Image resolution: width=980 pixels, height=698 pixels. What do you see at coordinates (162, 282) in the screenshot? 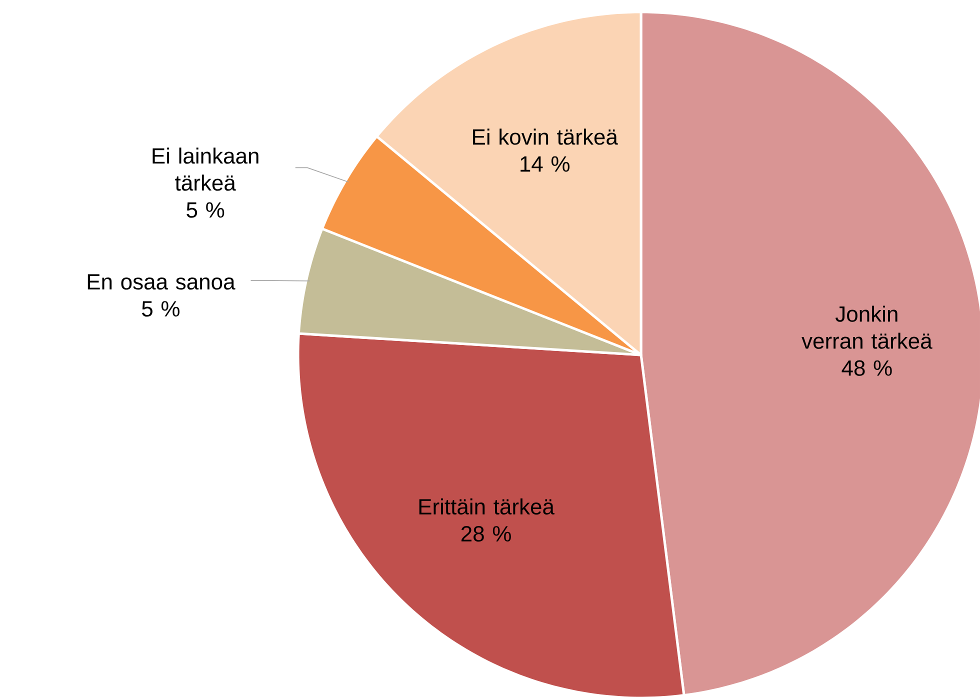
I see `slice-label: En osaa sanoa` at bounding box center [162, 282].